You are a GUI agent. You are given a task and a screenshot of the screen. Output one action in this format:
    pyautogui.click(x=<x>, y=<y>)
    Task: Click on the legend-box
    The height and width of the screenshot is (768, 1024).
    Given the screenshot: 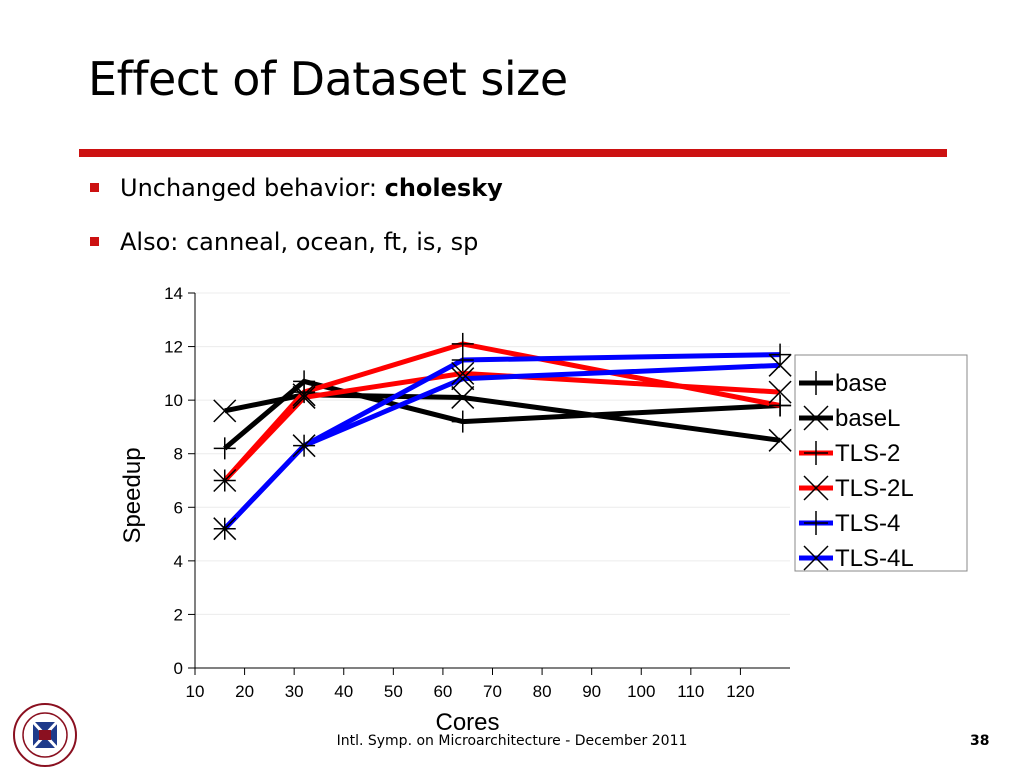 What is the action you would take?
    pyautogui.click(x=881, y=463)
    